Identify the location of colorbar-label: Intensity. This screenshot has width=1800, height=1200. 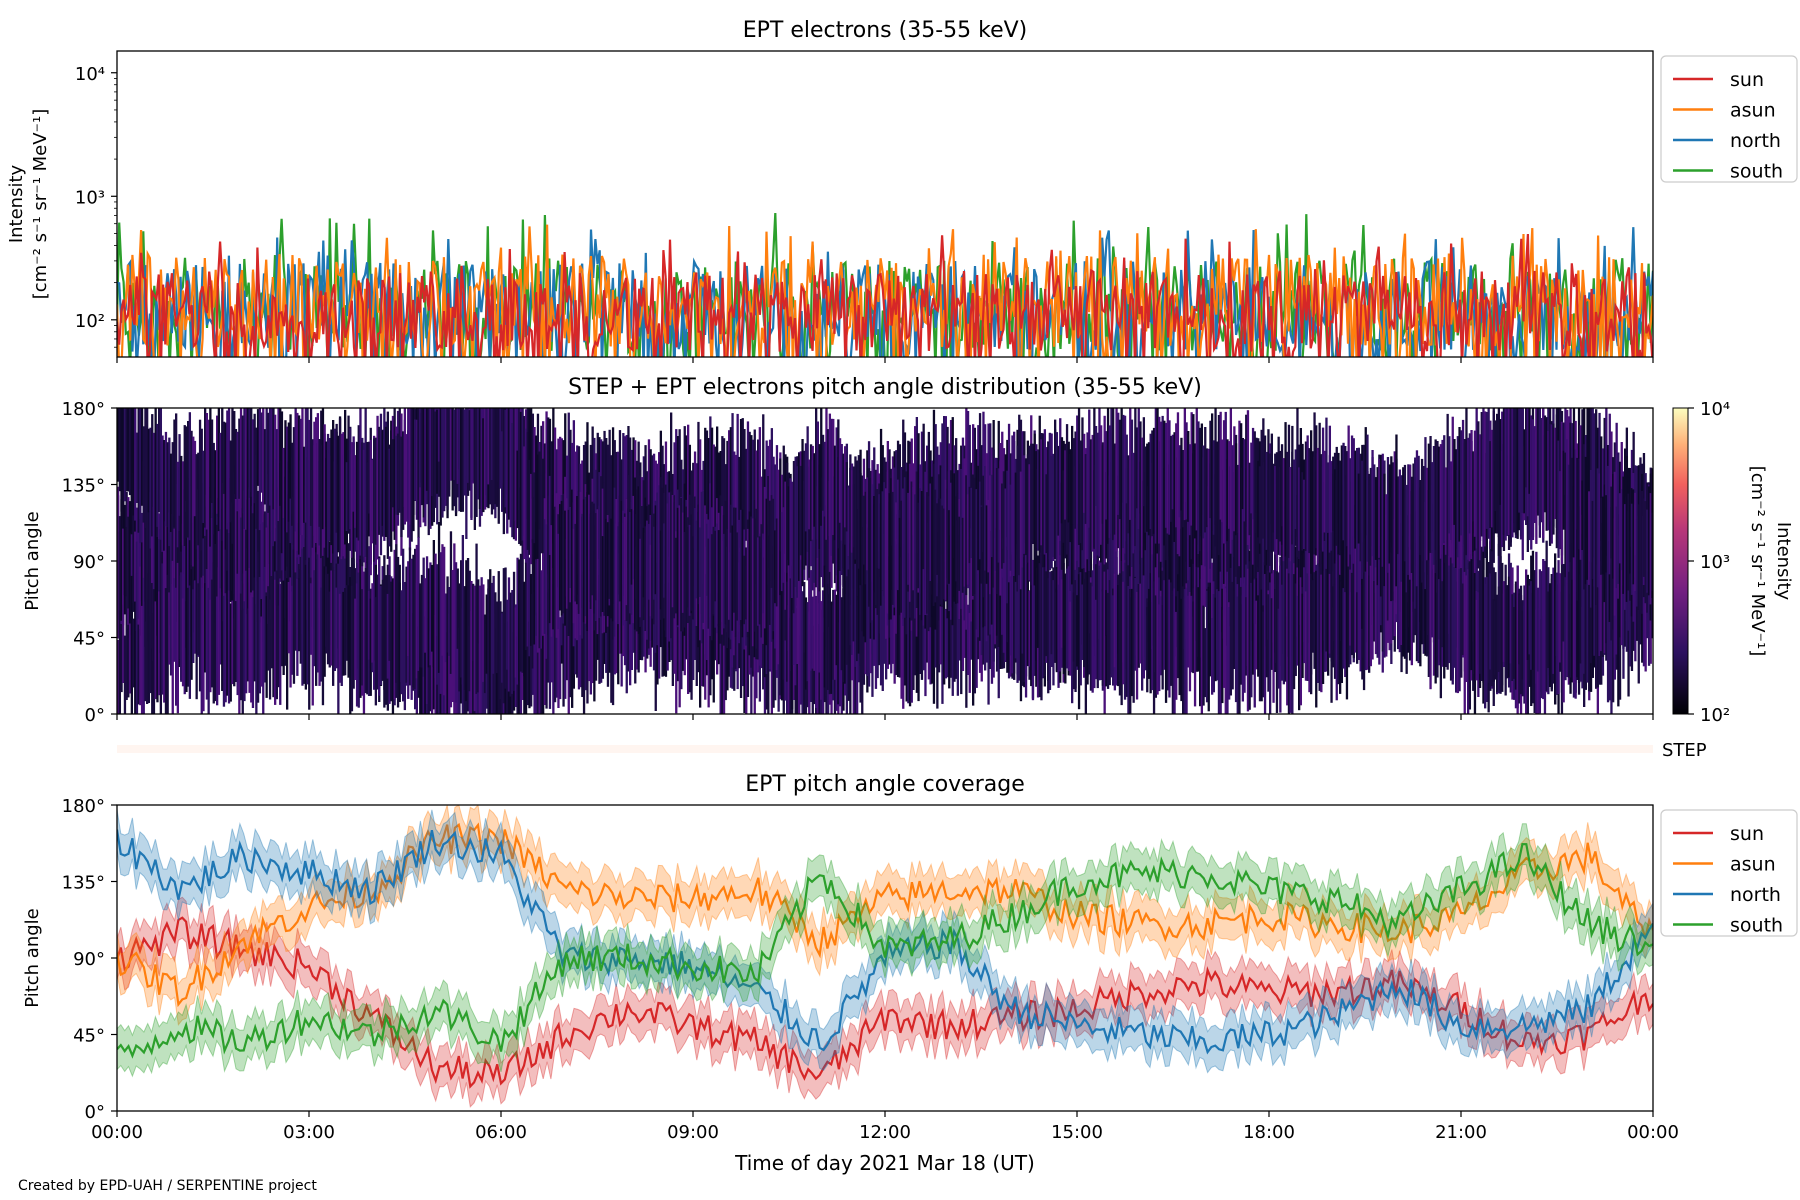
(1783, 561).